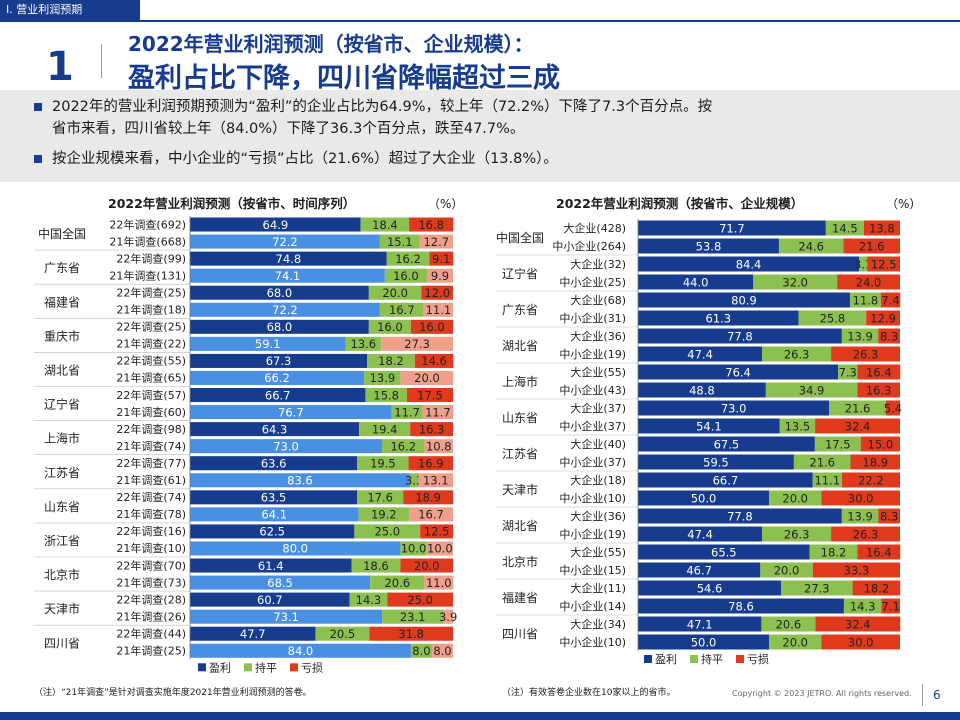  What do you see at coordinates (592, 570) in the screenshot?
I see `row-label: 中小企业(15)` at bounding box center [592, 570].